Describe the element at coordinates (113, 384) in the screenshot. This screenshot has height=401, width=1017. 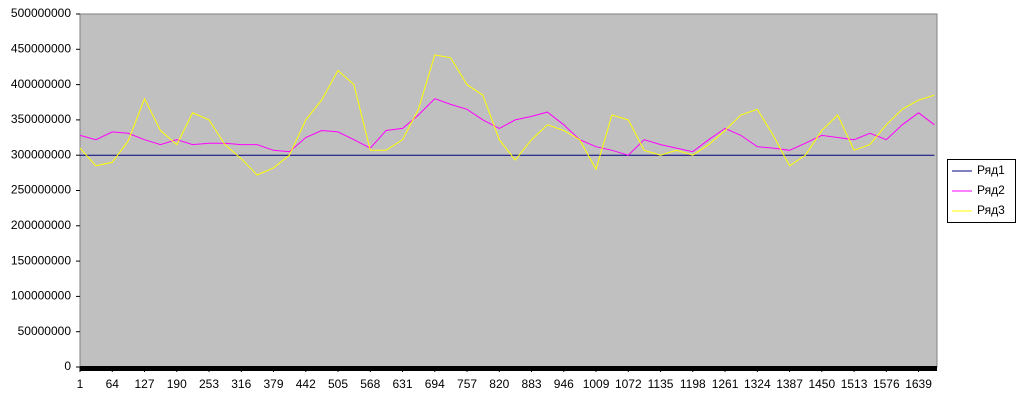
I see `x-tick-label: 64` at that location.